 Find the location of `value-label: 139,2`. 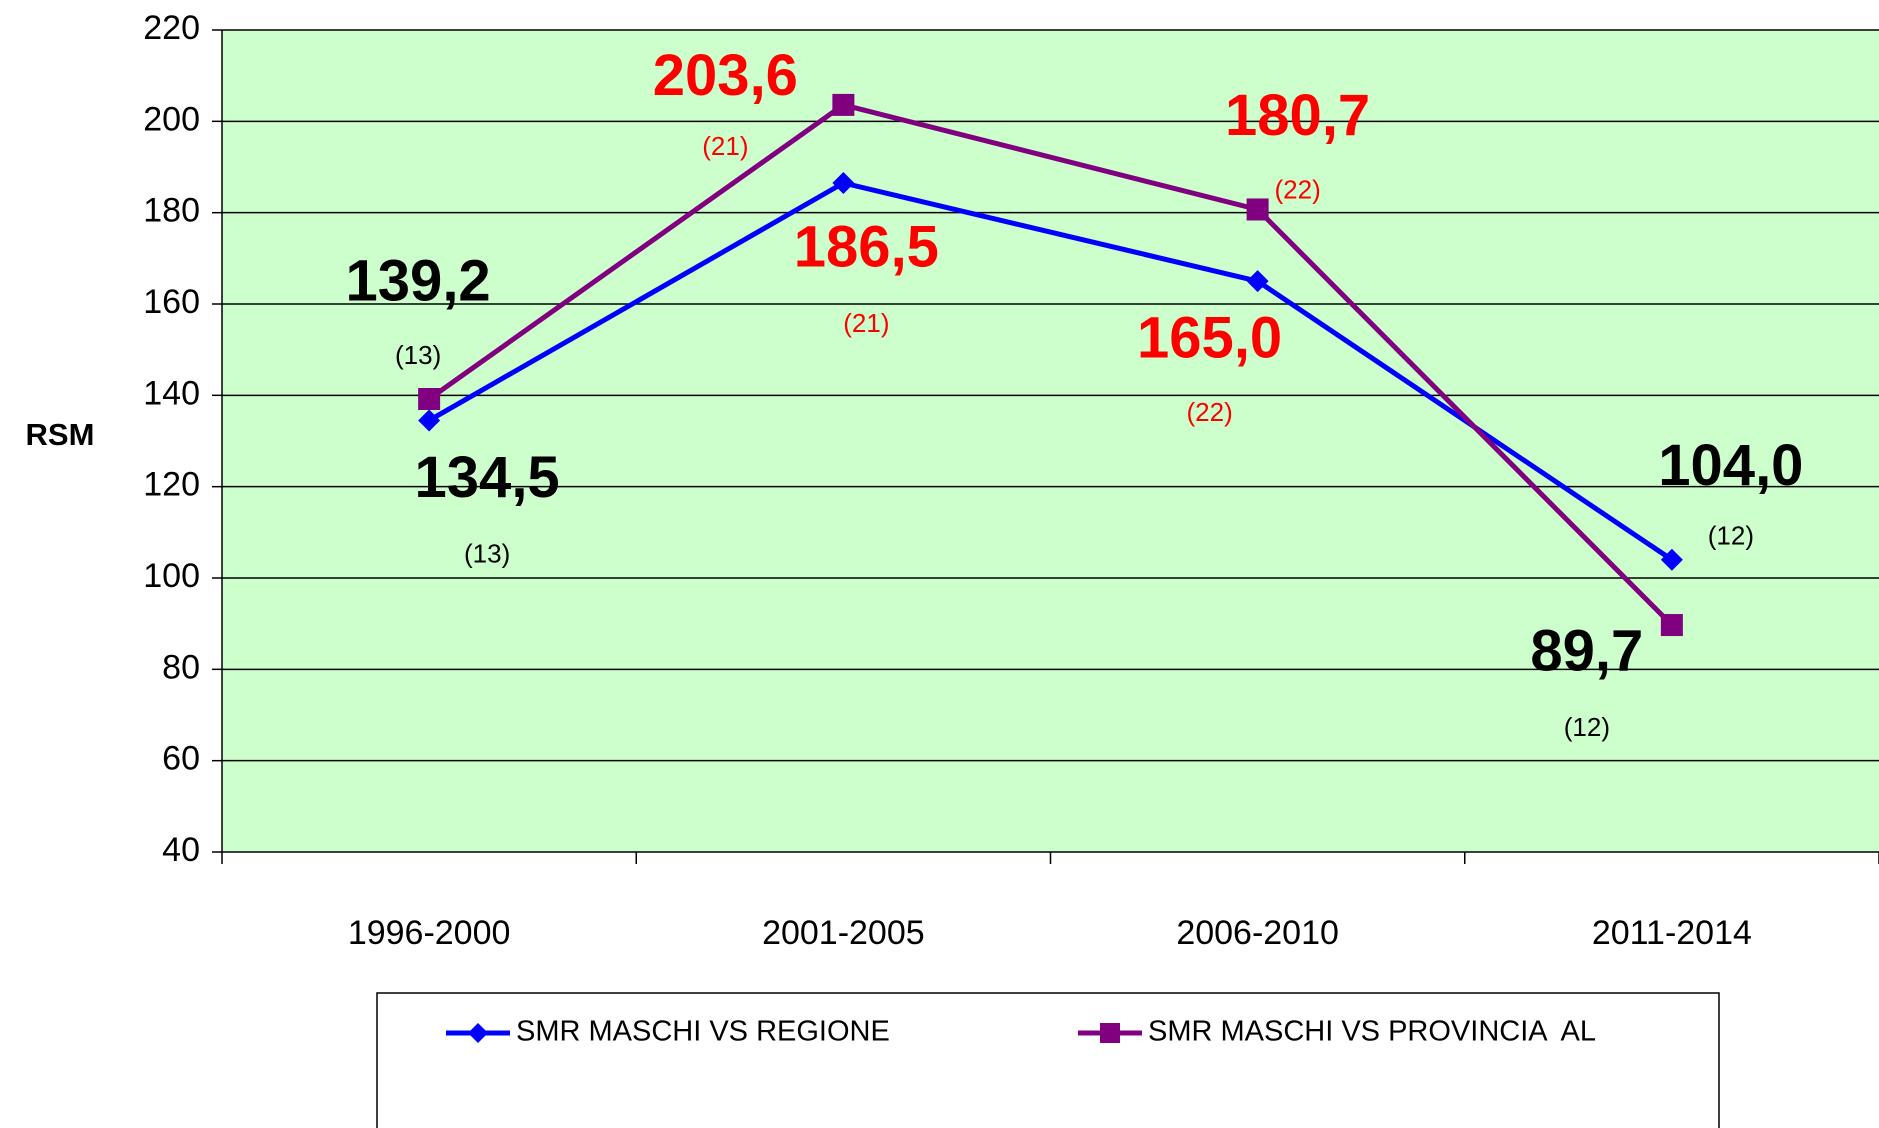

value-label: 139,2 is located at coordinates (418, 280).